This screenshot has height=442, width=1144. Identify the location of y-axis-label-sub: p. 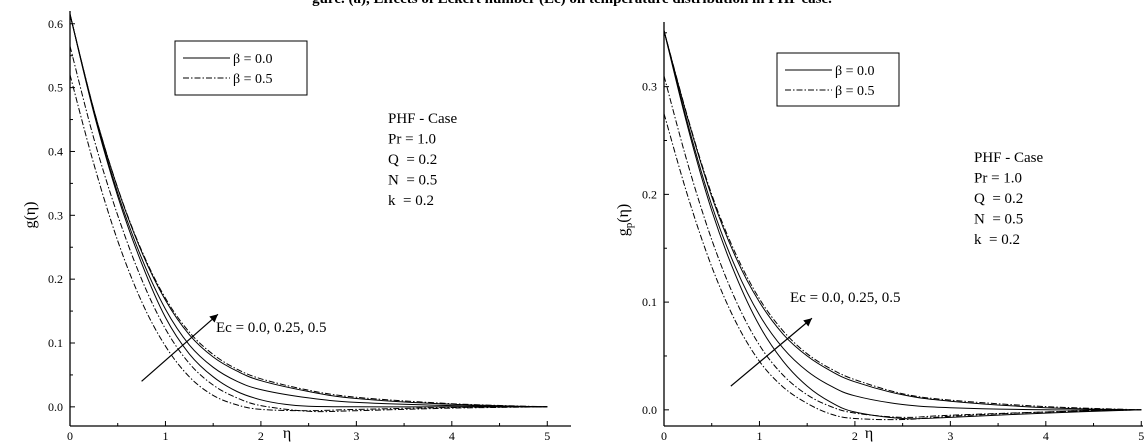
(629, 225).